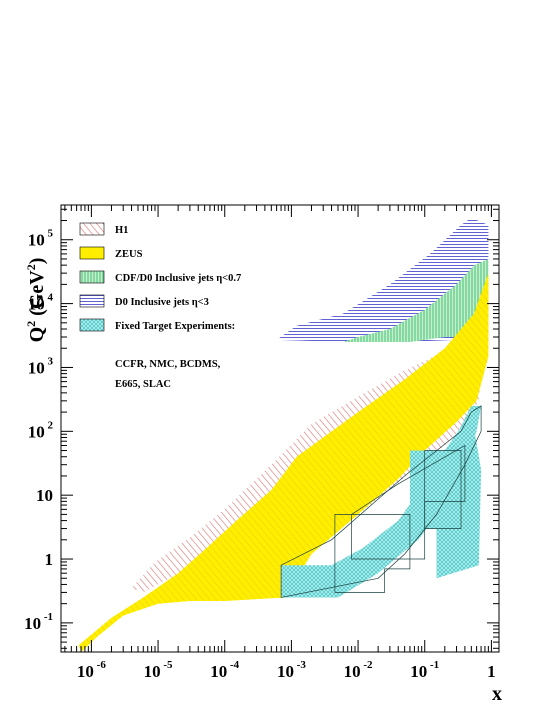 Image resolution: width=545 pixels, height=705 pixels. Describe the element at coordinates (358, 670) in the screenshot. I see `x-tick-label: 10 -2` at that location.